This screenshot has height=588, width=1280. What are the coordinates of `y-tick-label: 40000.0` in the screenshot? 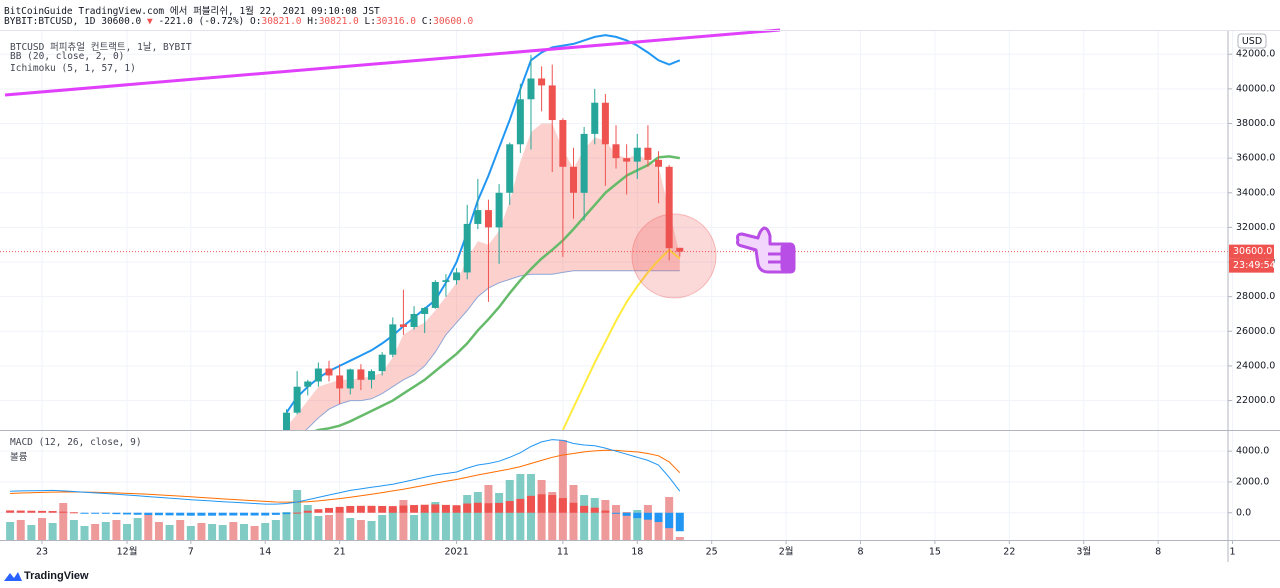 It's located at (1255, 88).